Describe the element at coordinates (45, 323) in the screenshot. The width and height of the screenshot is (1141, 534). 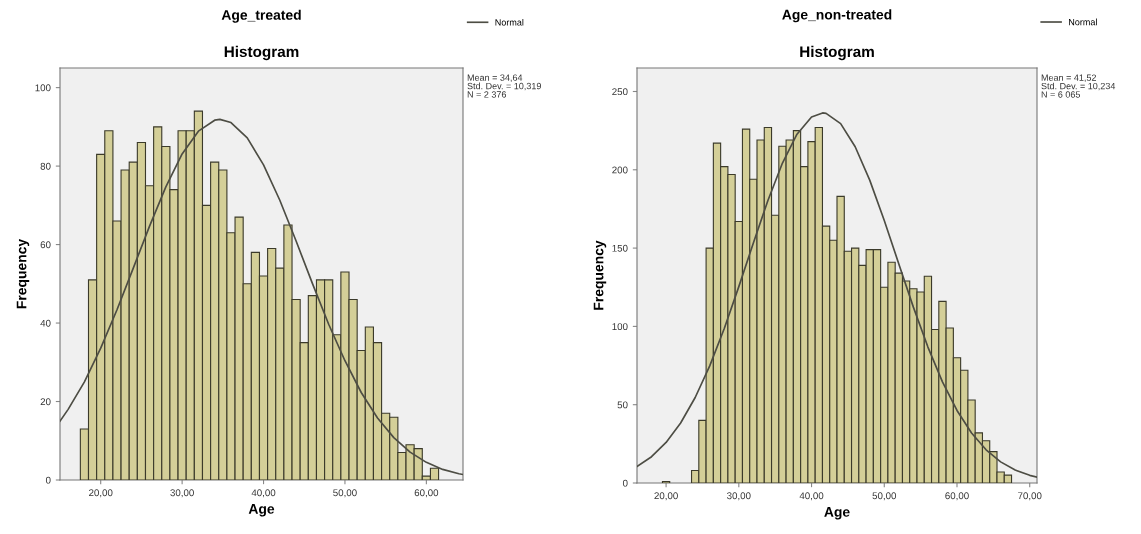
I see `y-tick-label: 40` at that location.